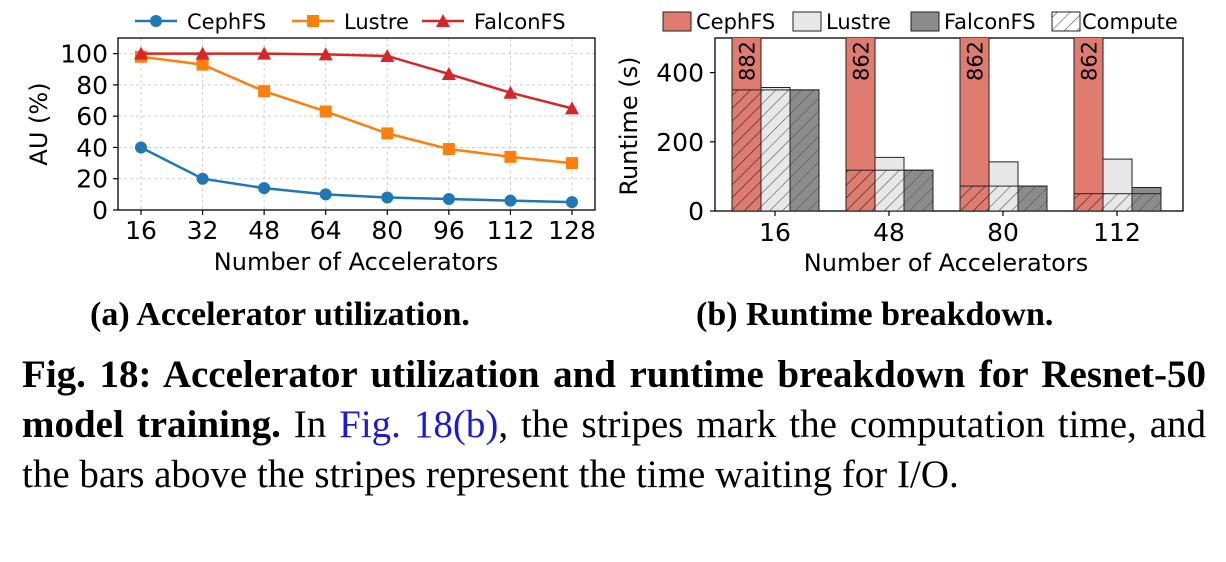  I want to click on y-tick-label: 40, so click(92, 147).